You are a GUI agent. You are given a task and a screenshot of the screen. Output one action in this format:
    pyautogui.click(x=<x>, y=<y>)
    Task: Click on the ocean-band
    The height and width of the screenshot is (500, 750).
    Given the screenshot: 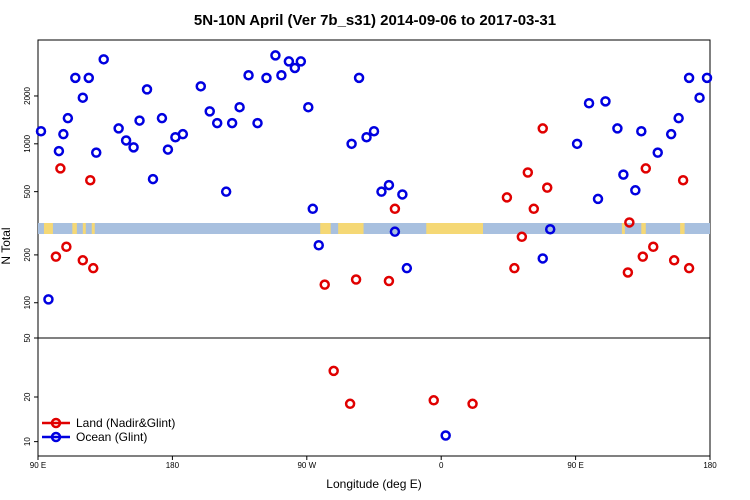 What is the action you would take?
    pyautogui.click(x=374, y=228)
    